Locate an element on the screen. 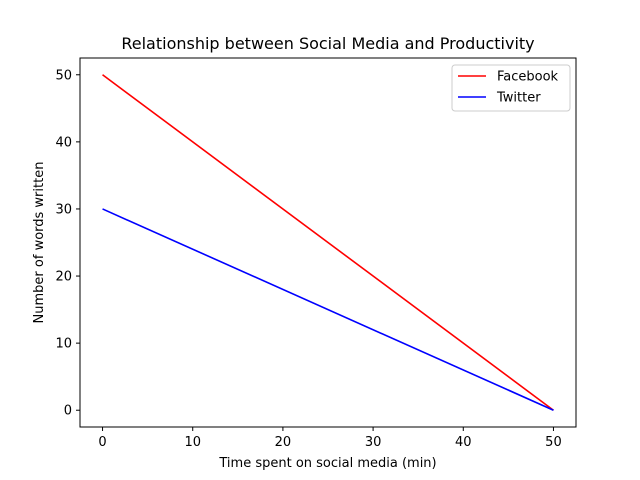  x-tick-label: 30 is located at coordinates (373, 442).